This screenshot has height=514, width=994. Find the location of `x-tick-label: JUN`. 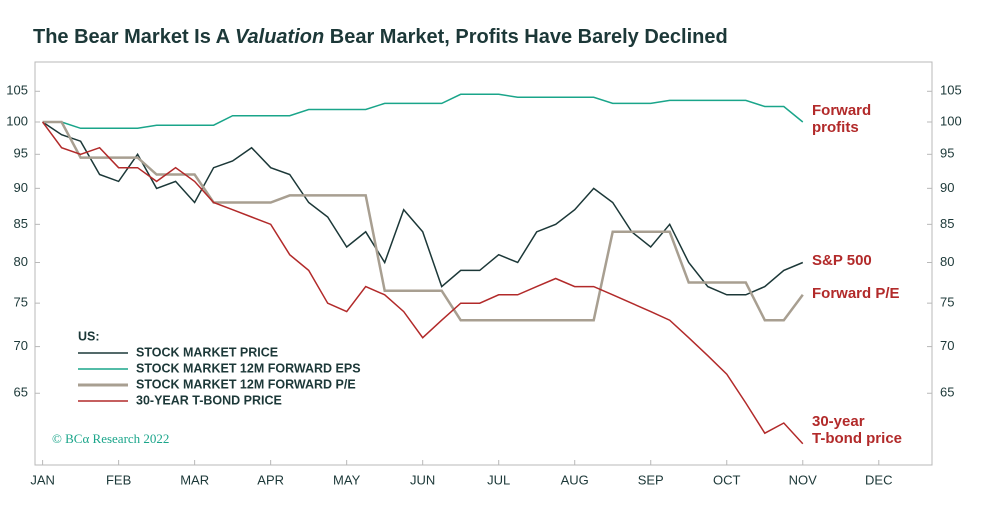

x-tick-label: JUN is located at coordinates (422, 479).